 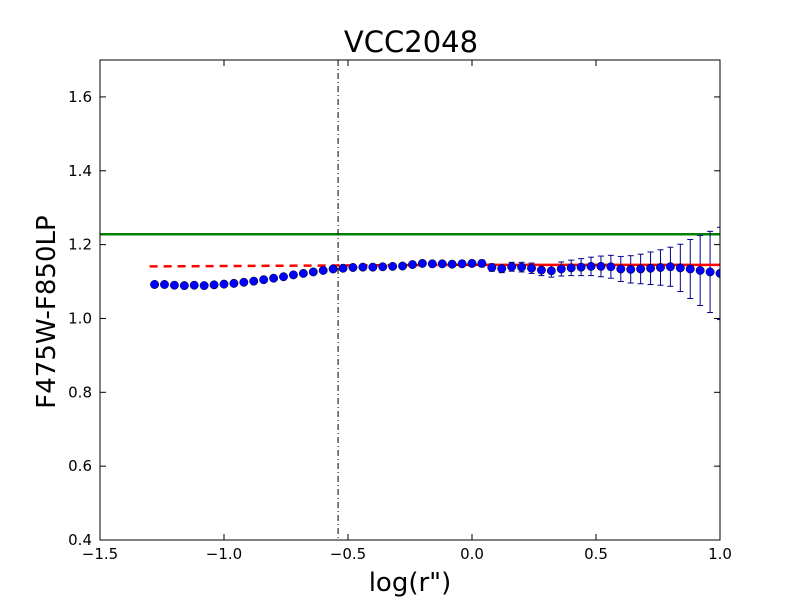 I want to click on x-axis-title: log(r"), so click(x=410, y=583).